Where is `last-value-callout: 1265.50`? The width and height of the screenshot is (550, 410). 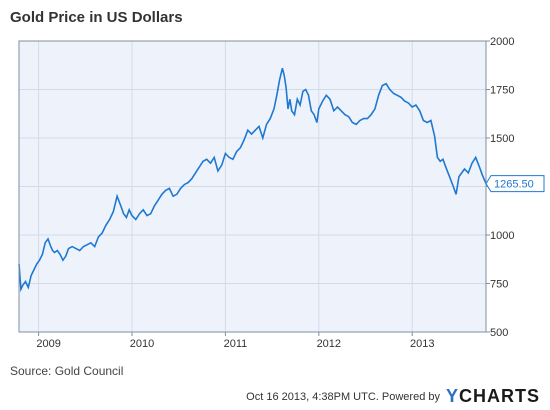 last-value-callout: 1265.50 is located at coordinates (515, 184).